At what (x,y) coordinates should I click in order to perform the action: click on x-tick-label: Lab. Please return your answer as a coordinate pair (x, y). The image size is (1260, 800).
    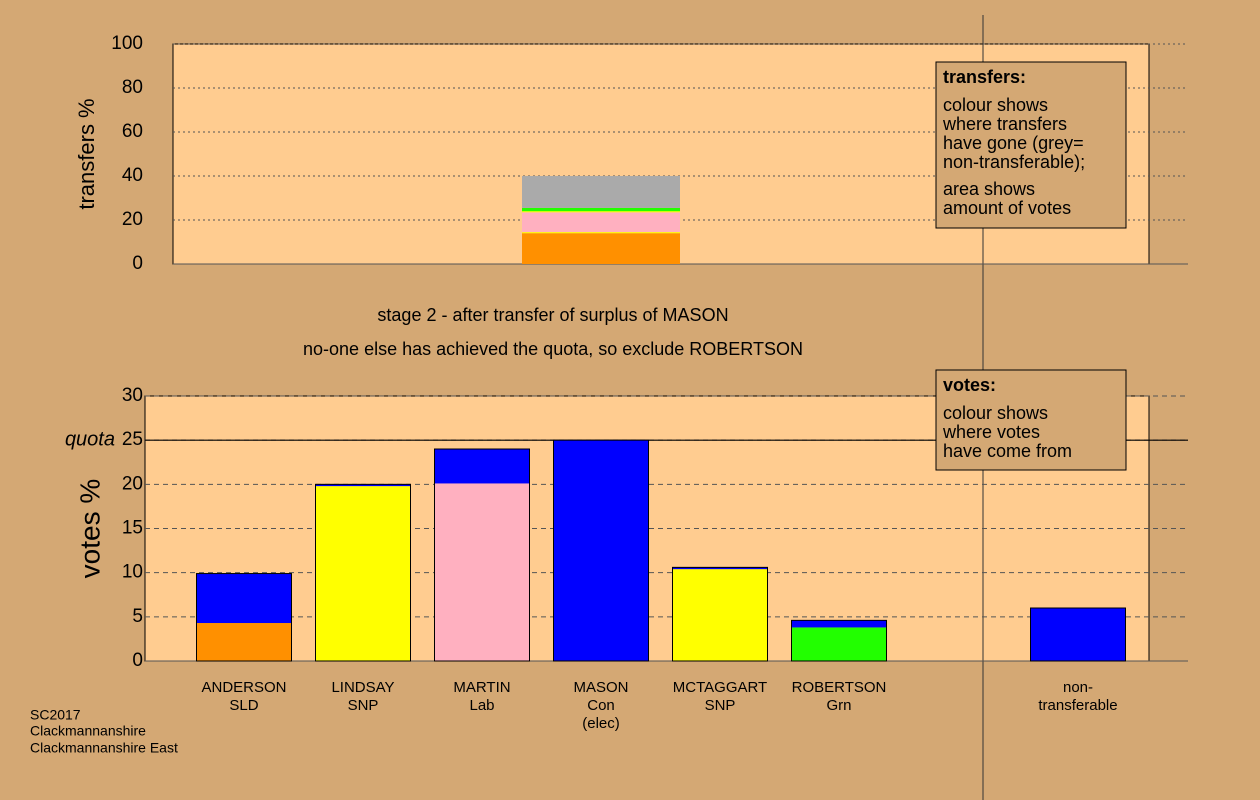
    Looking at the image, I should click on (481, 705).